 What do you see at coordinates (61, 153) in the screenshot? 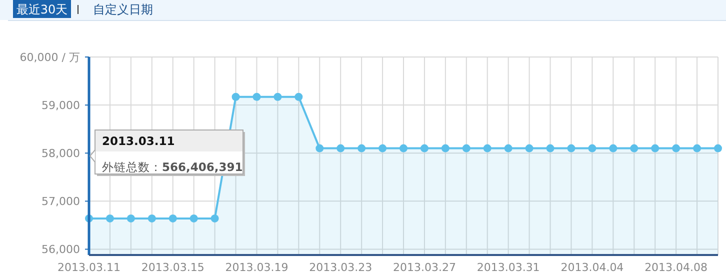
I see `y-tick-label: 58,000` at bounding box center [61, 153].